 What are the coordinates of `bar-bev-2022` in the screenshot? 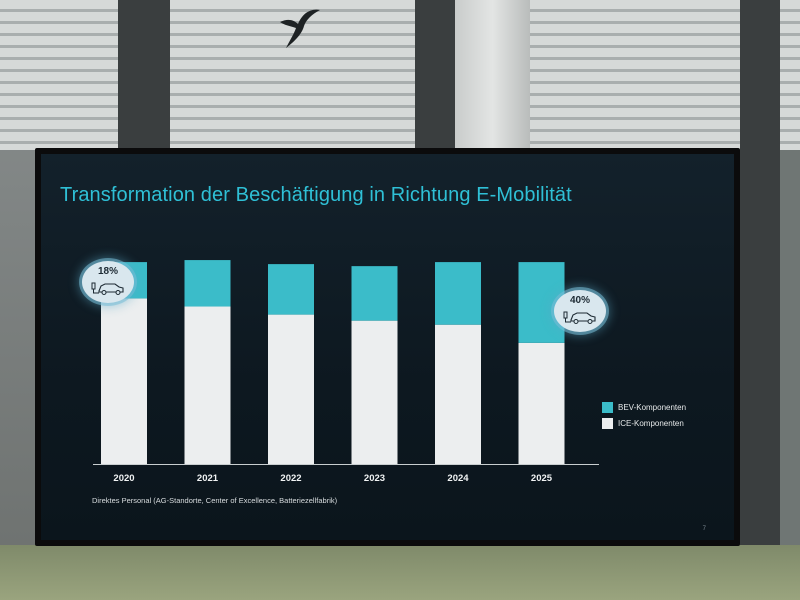 It's located at (291, 289).